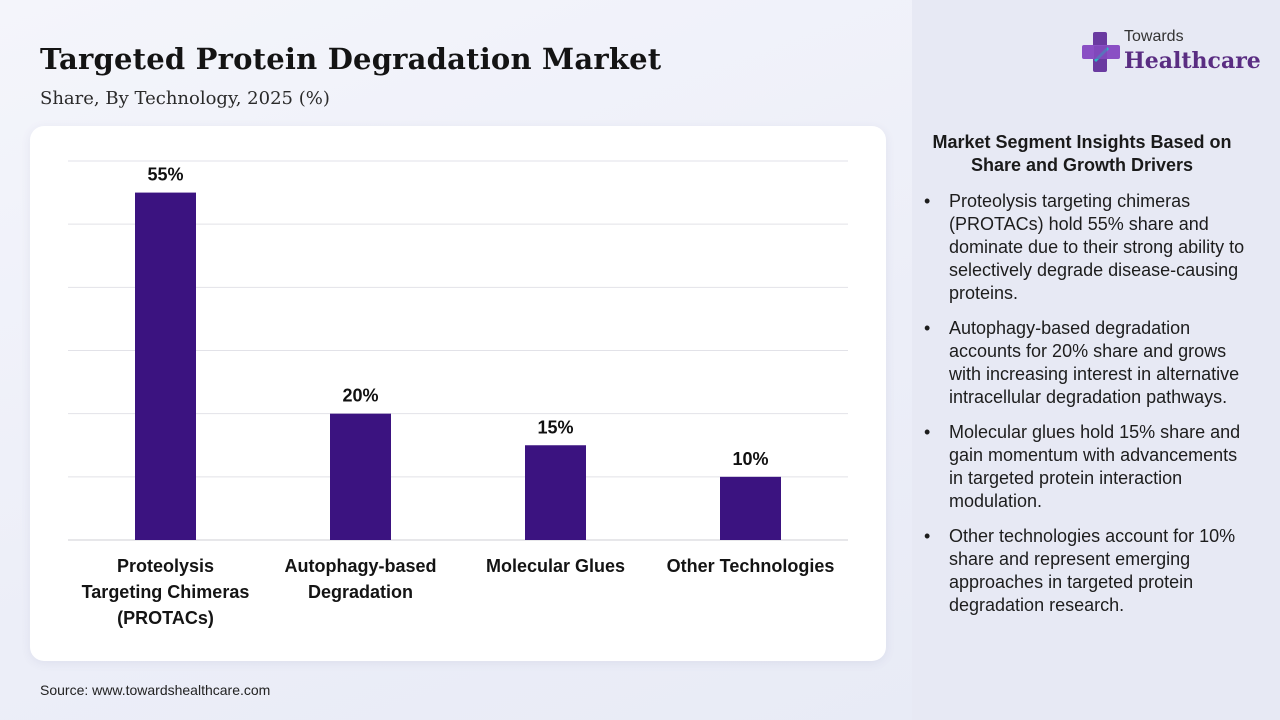 This screenshot has height=720, width=1280. What do you see at coordinates (166, 592) in the screenshot?
I see `category-label: Targeting Chimeras` at bounding box center [166, 592].